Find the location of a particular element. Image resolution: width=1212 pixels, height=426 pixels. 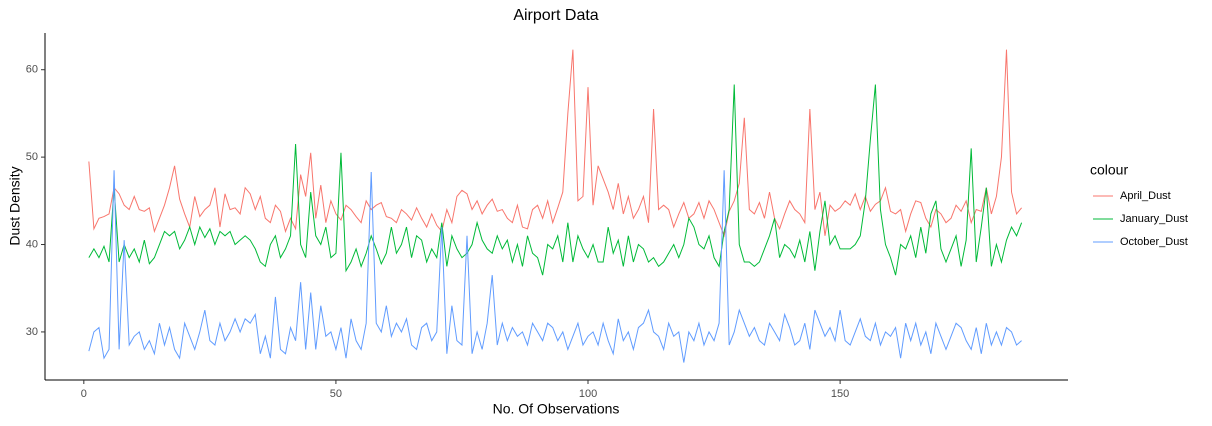

legend-label: January_Dust is located at coordinates (1154, 219).